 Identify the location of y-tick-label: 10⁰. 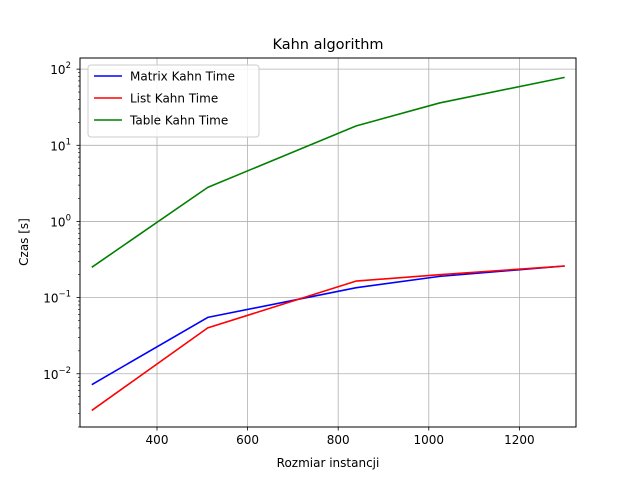
(60, 221).